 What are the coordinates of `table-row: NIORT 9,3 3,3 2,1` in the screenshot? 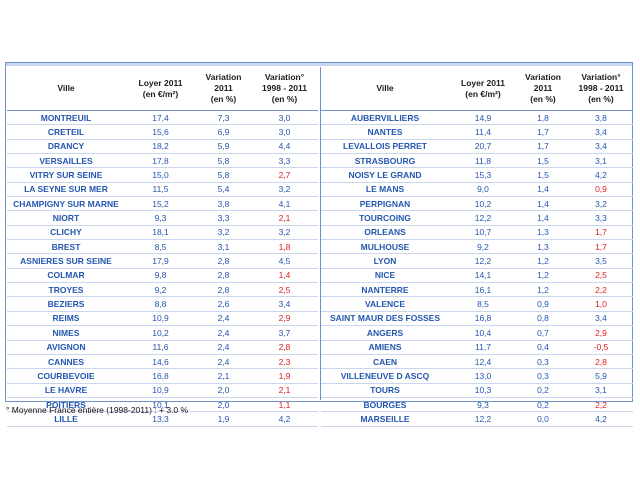 It's located at (162, 218).